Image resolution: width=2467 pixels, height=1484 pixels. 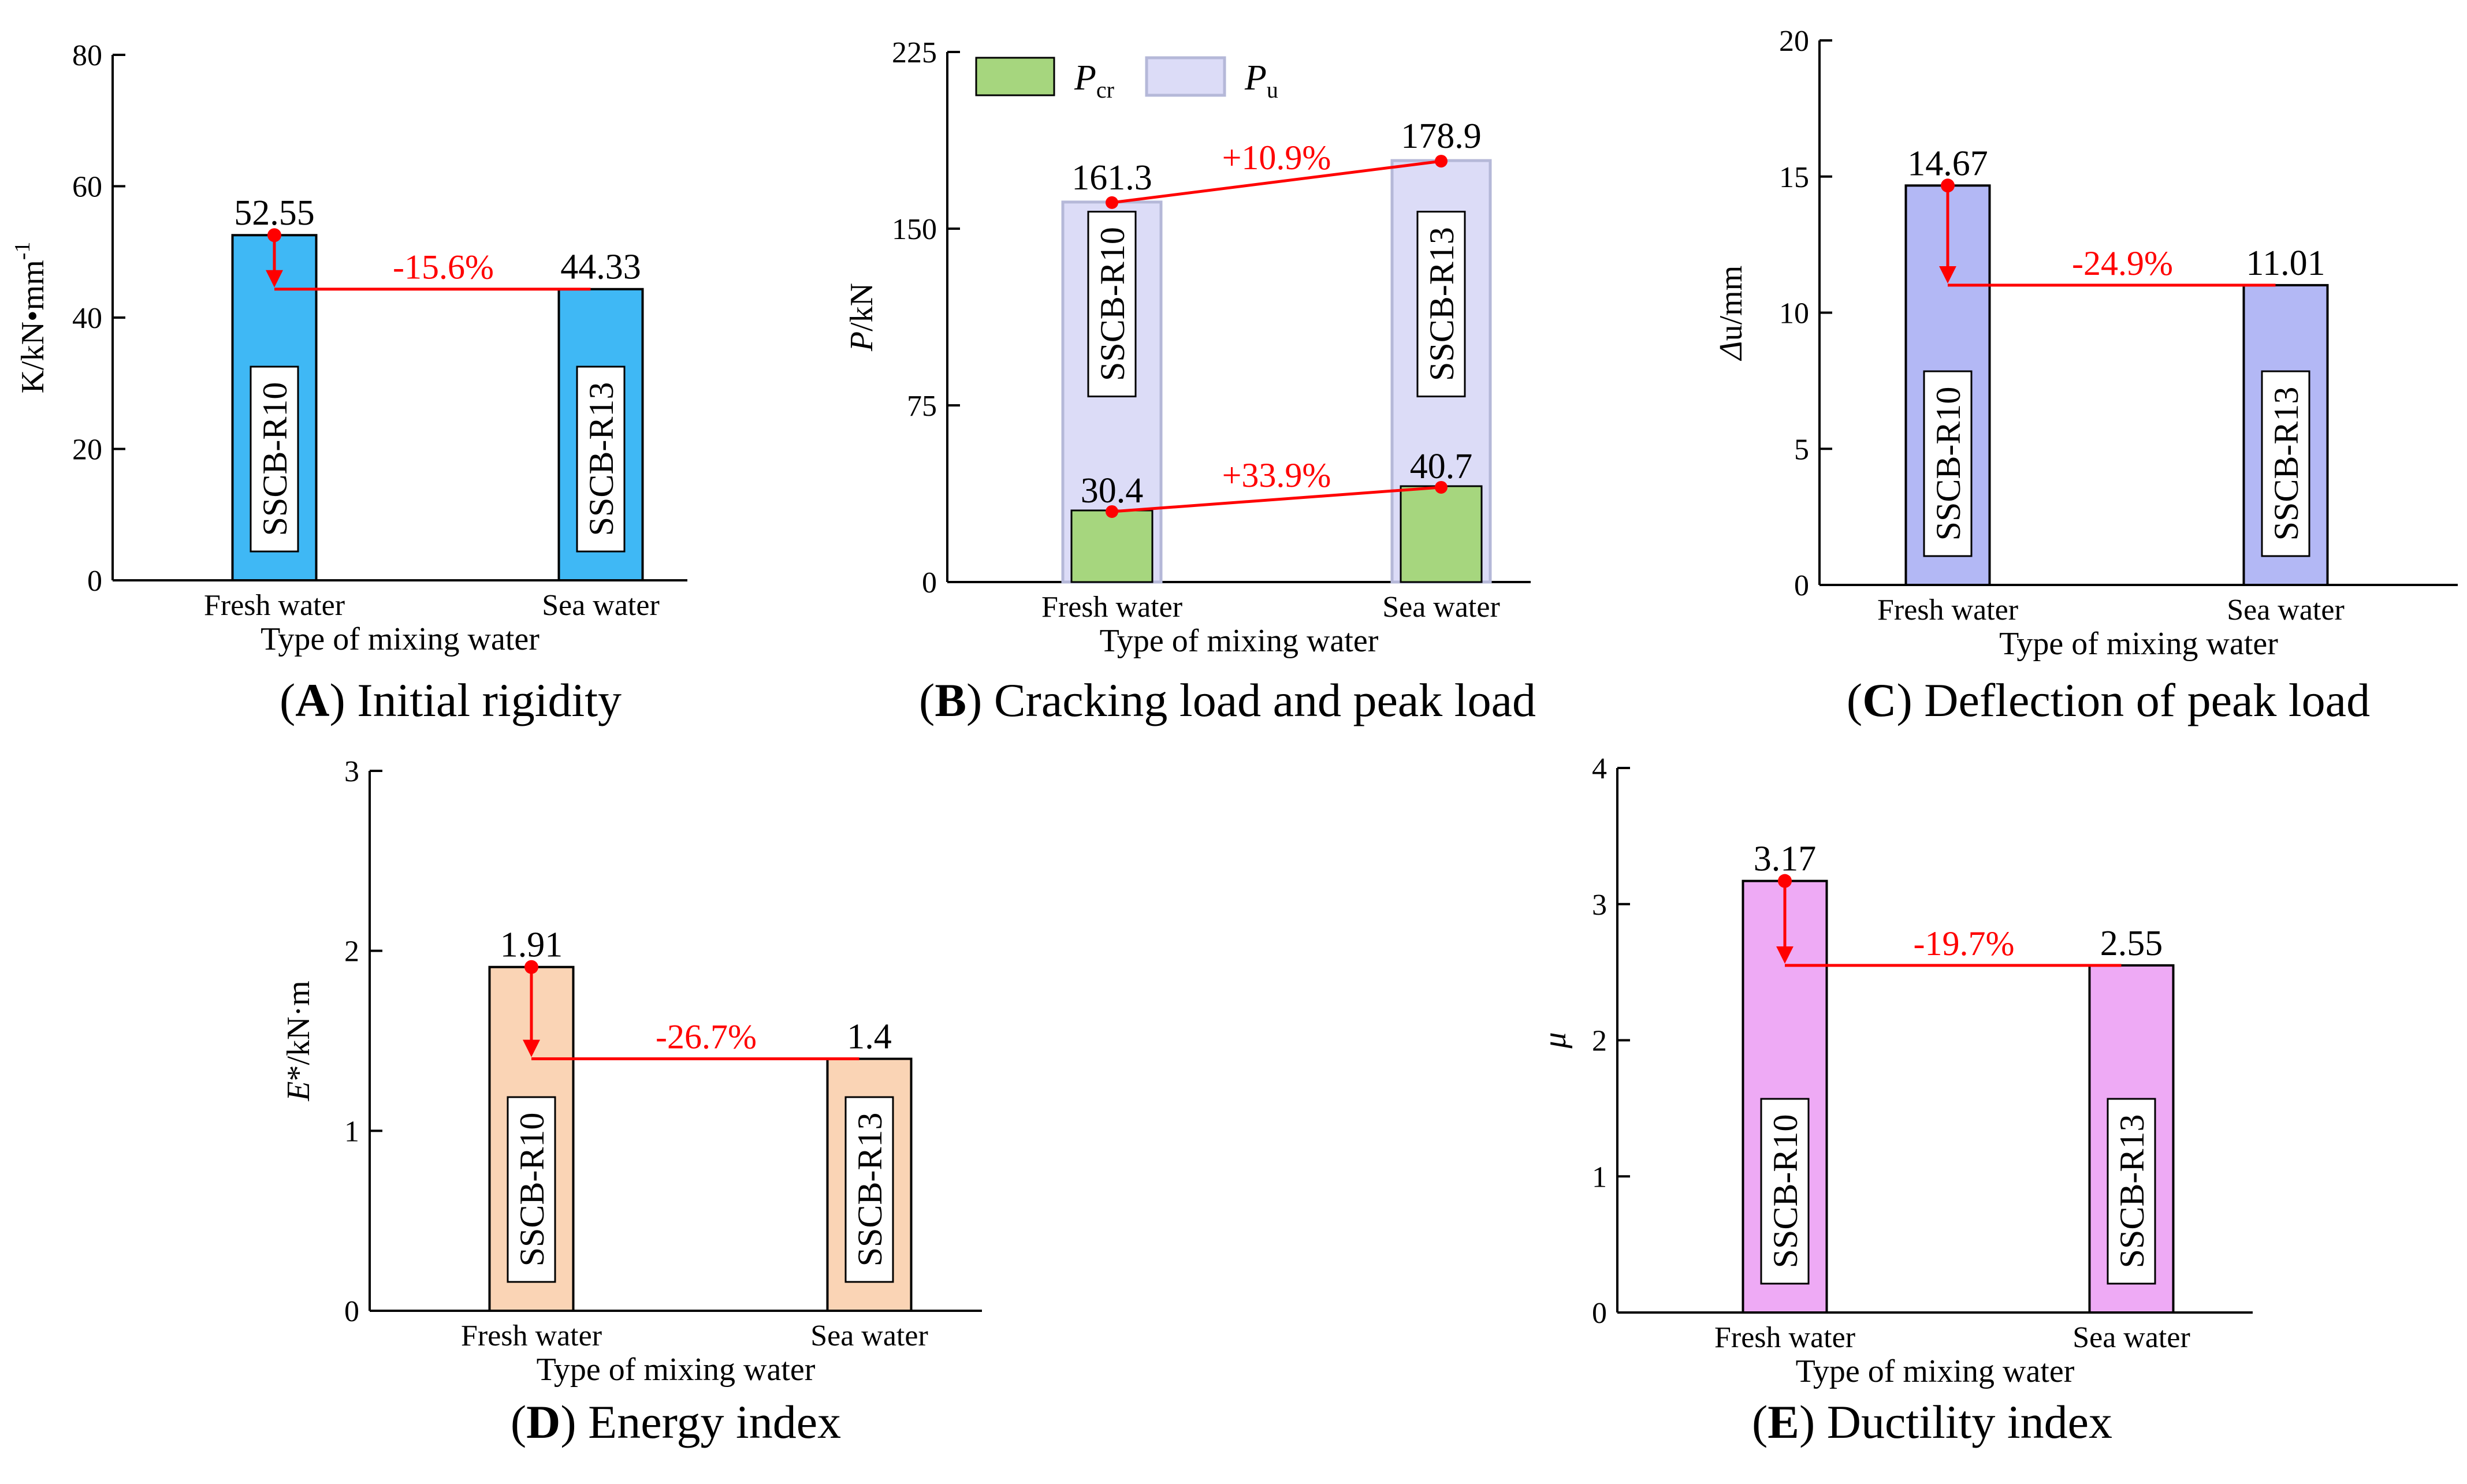 What do you see at coordinates (1112, 490) in the screenshot?
I see `value-label-pcr: 30.4` at bounding box center [1112, 490].